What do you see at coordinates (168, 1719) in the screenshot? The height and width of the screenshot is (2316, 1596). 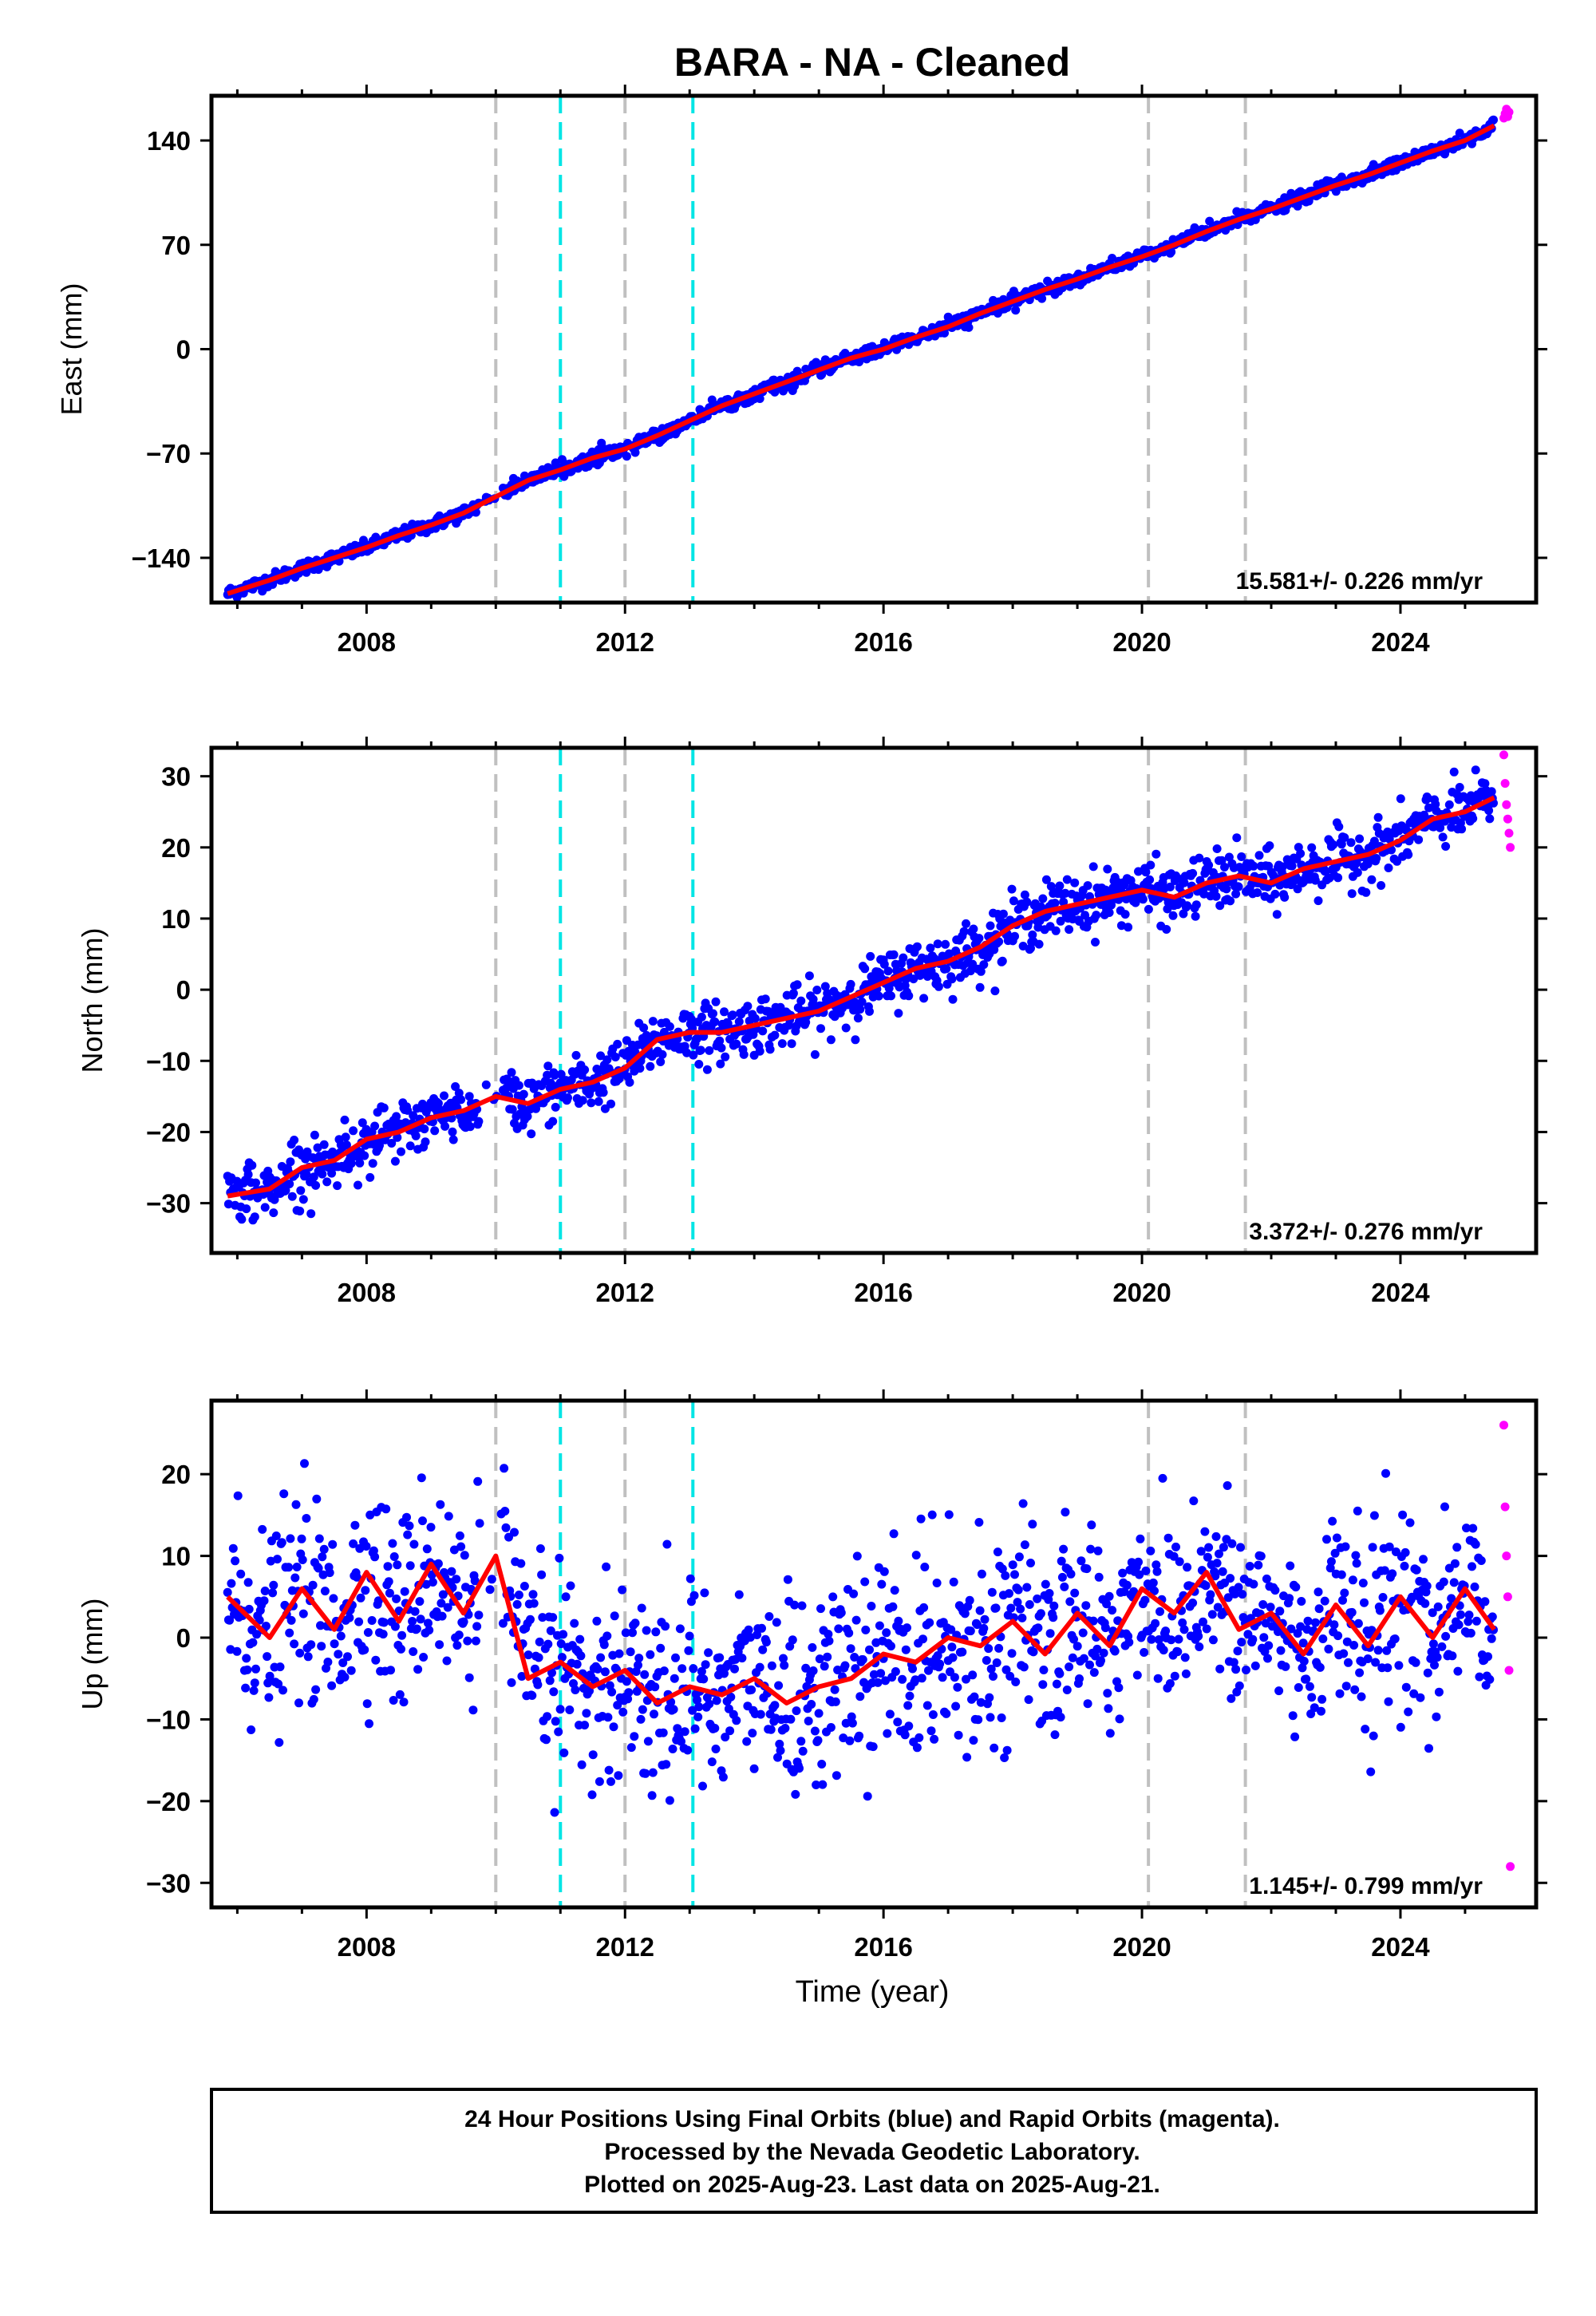 I see `y-tick-label: −10` at bounding box center [168, 1719].